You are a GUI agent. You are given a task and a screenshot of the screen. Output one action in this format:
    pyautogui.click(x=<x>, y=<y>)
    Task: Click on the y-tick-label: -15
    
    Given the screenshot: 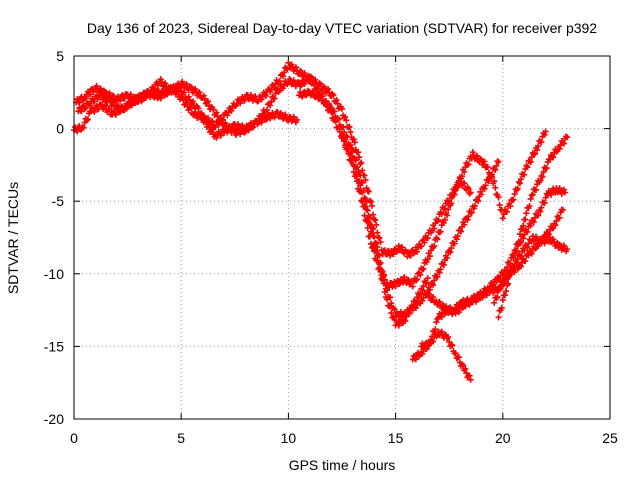 What is the action you would take?
    pyautogui.click(x=54, y=346)
    